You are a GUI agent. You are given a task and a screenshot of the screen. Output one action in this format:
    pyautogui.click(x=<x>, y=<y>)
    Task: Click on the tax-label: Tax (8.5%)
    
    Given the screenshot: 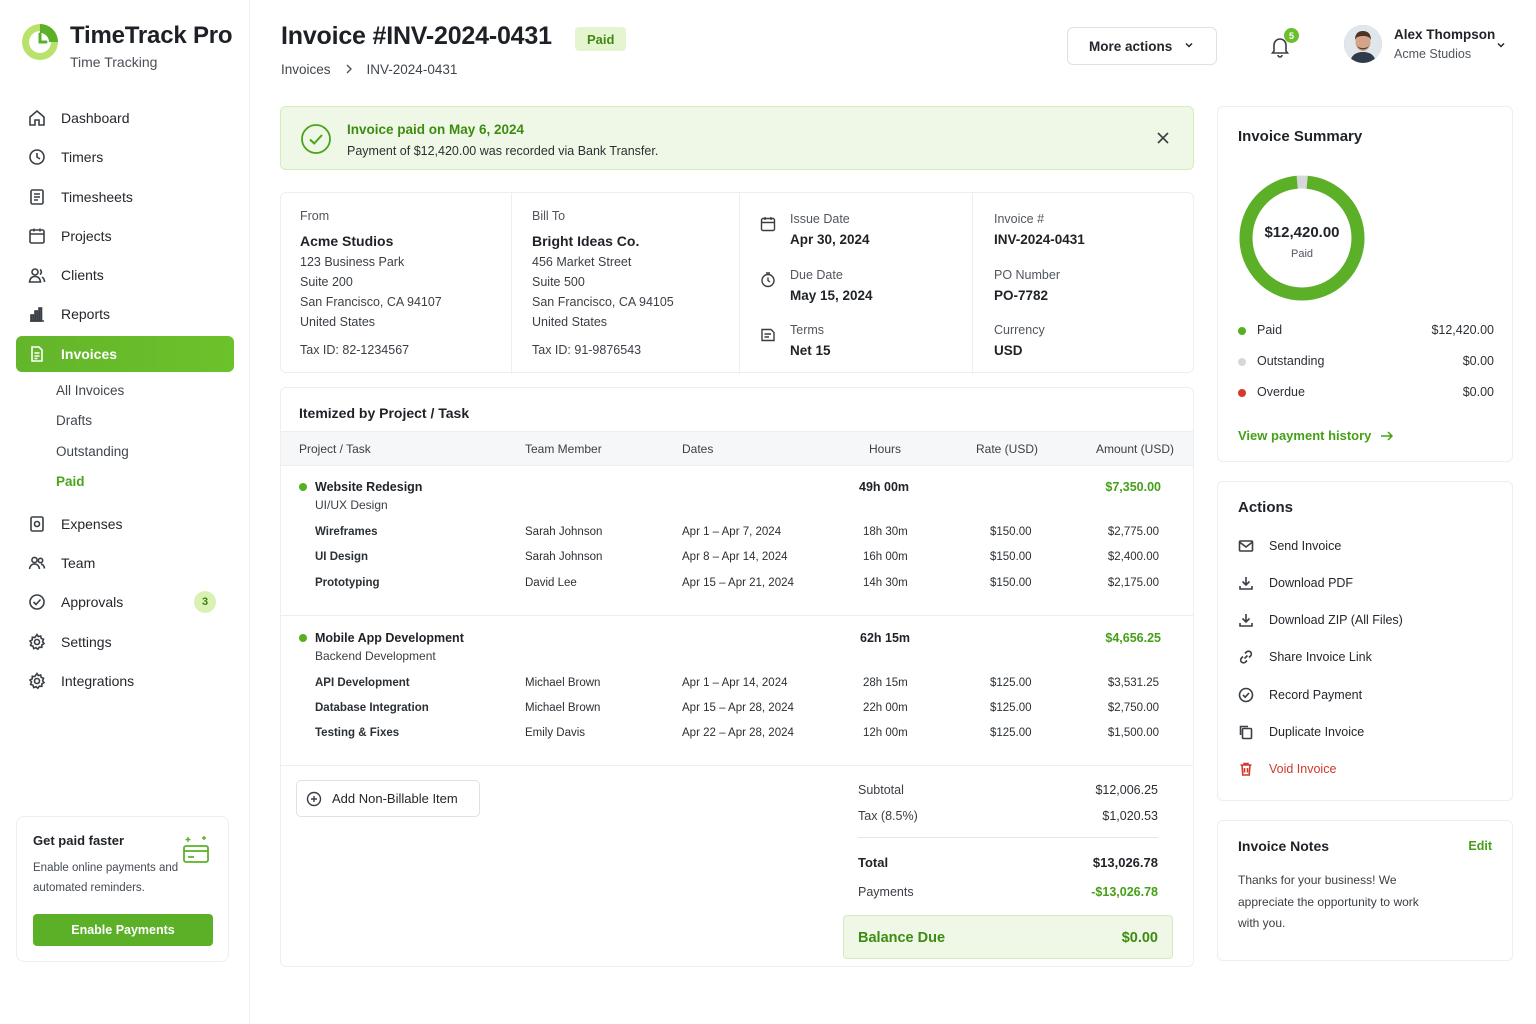 What is the action you would take?
    pyautogui.click(x=888, y=816)
    